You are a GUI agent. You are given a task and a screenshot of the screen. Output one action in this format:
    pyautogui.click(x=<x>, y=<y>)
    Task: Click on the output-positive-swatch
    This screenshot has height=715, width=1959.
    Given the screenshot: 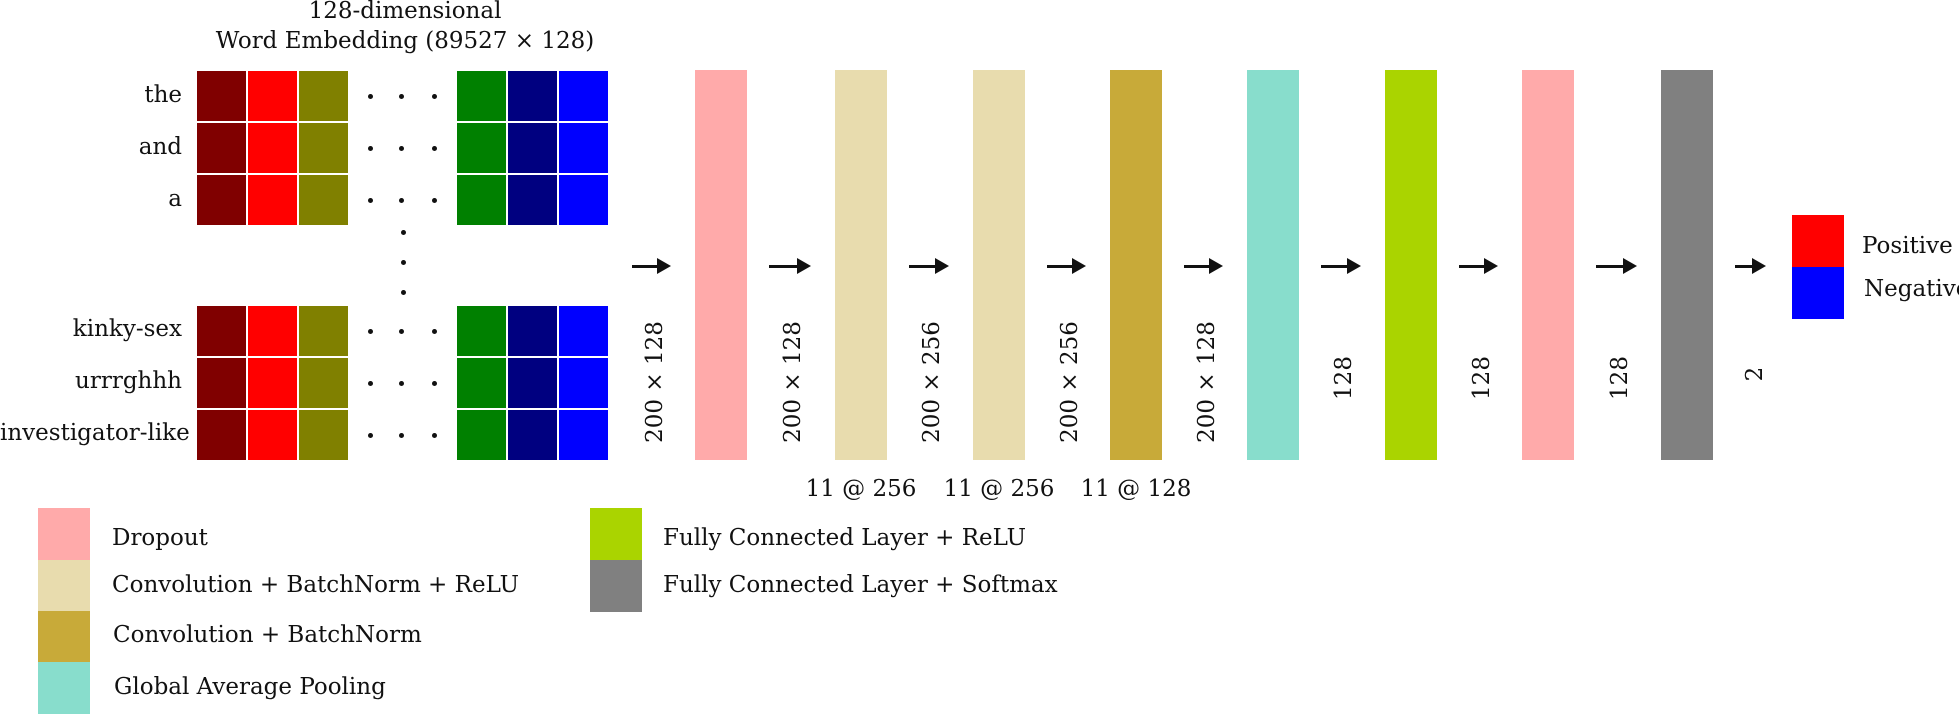 What is the action you would take?
    pyautogui.click(x=1818, y=241)
    